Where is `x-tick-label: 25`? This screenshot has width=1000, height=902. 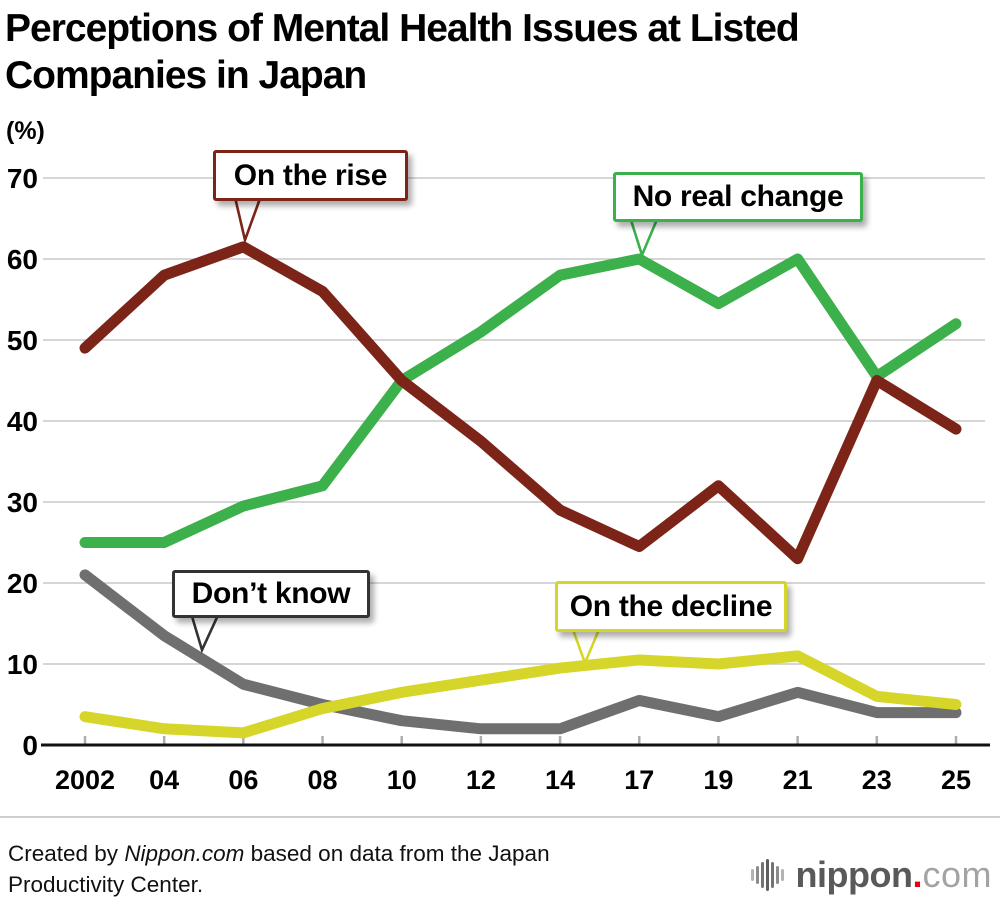 x-tick-label: 25 is located at coordinates (956, 780).